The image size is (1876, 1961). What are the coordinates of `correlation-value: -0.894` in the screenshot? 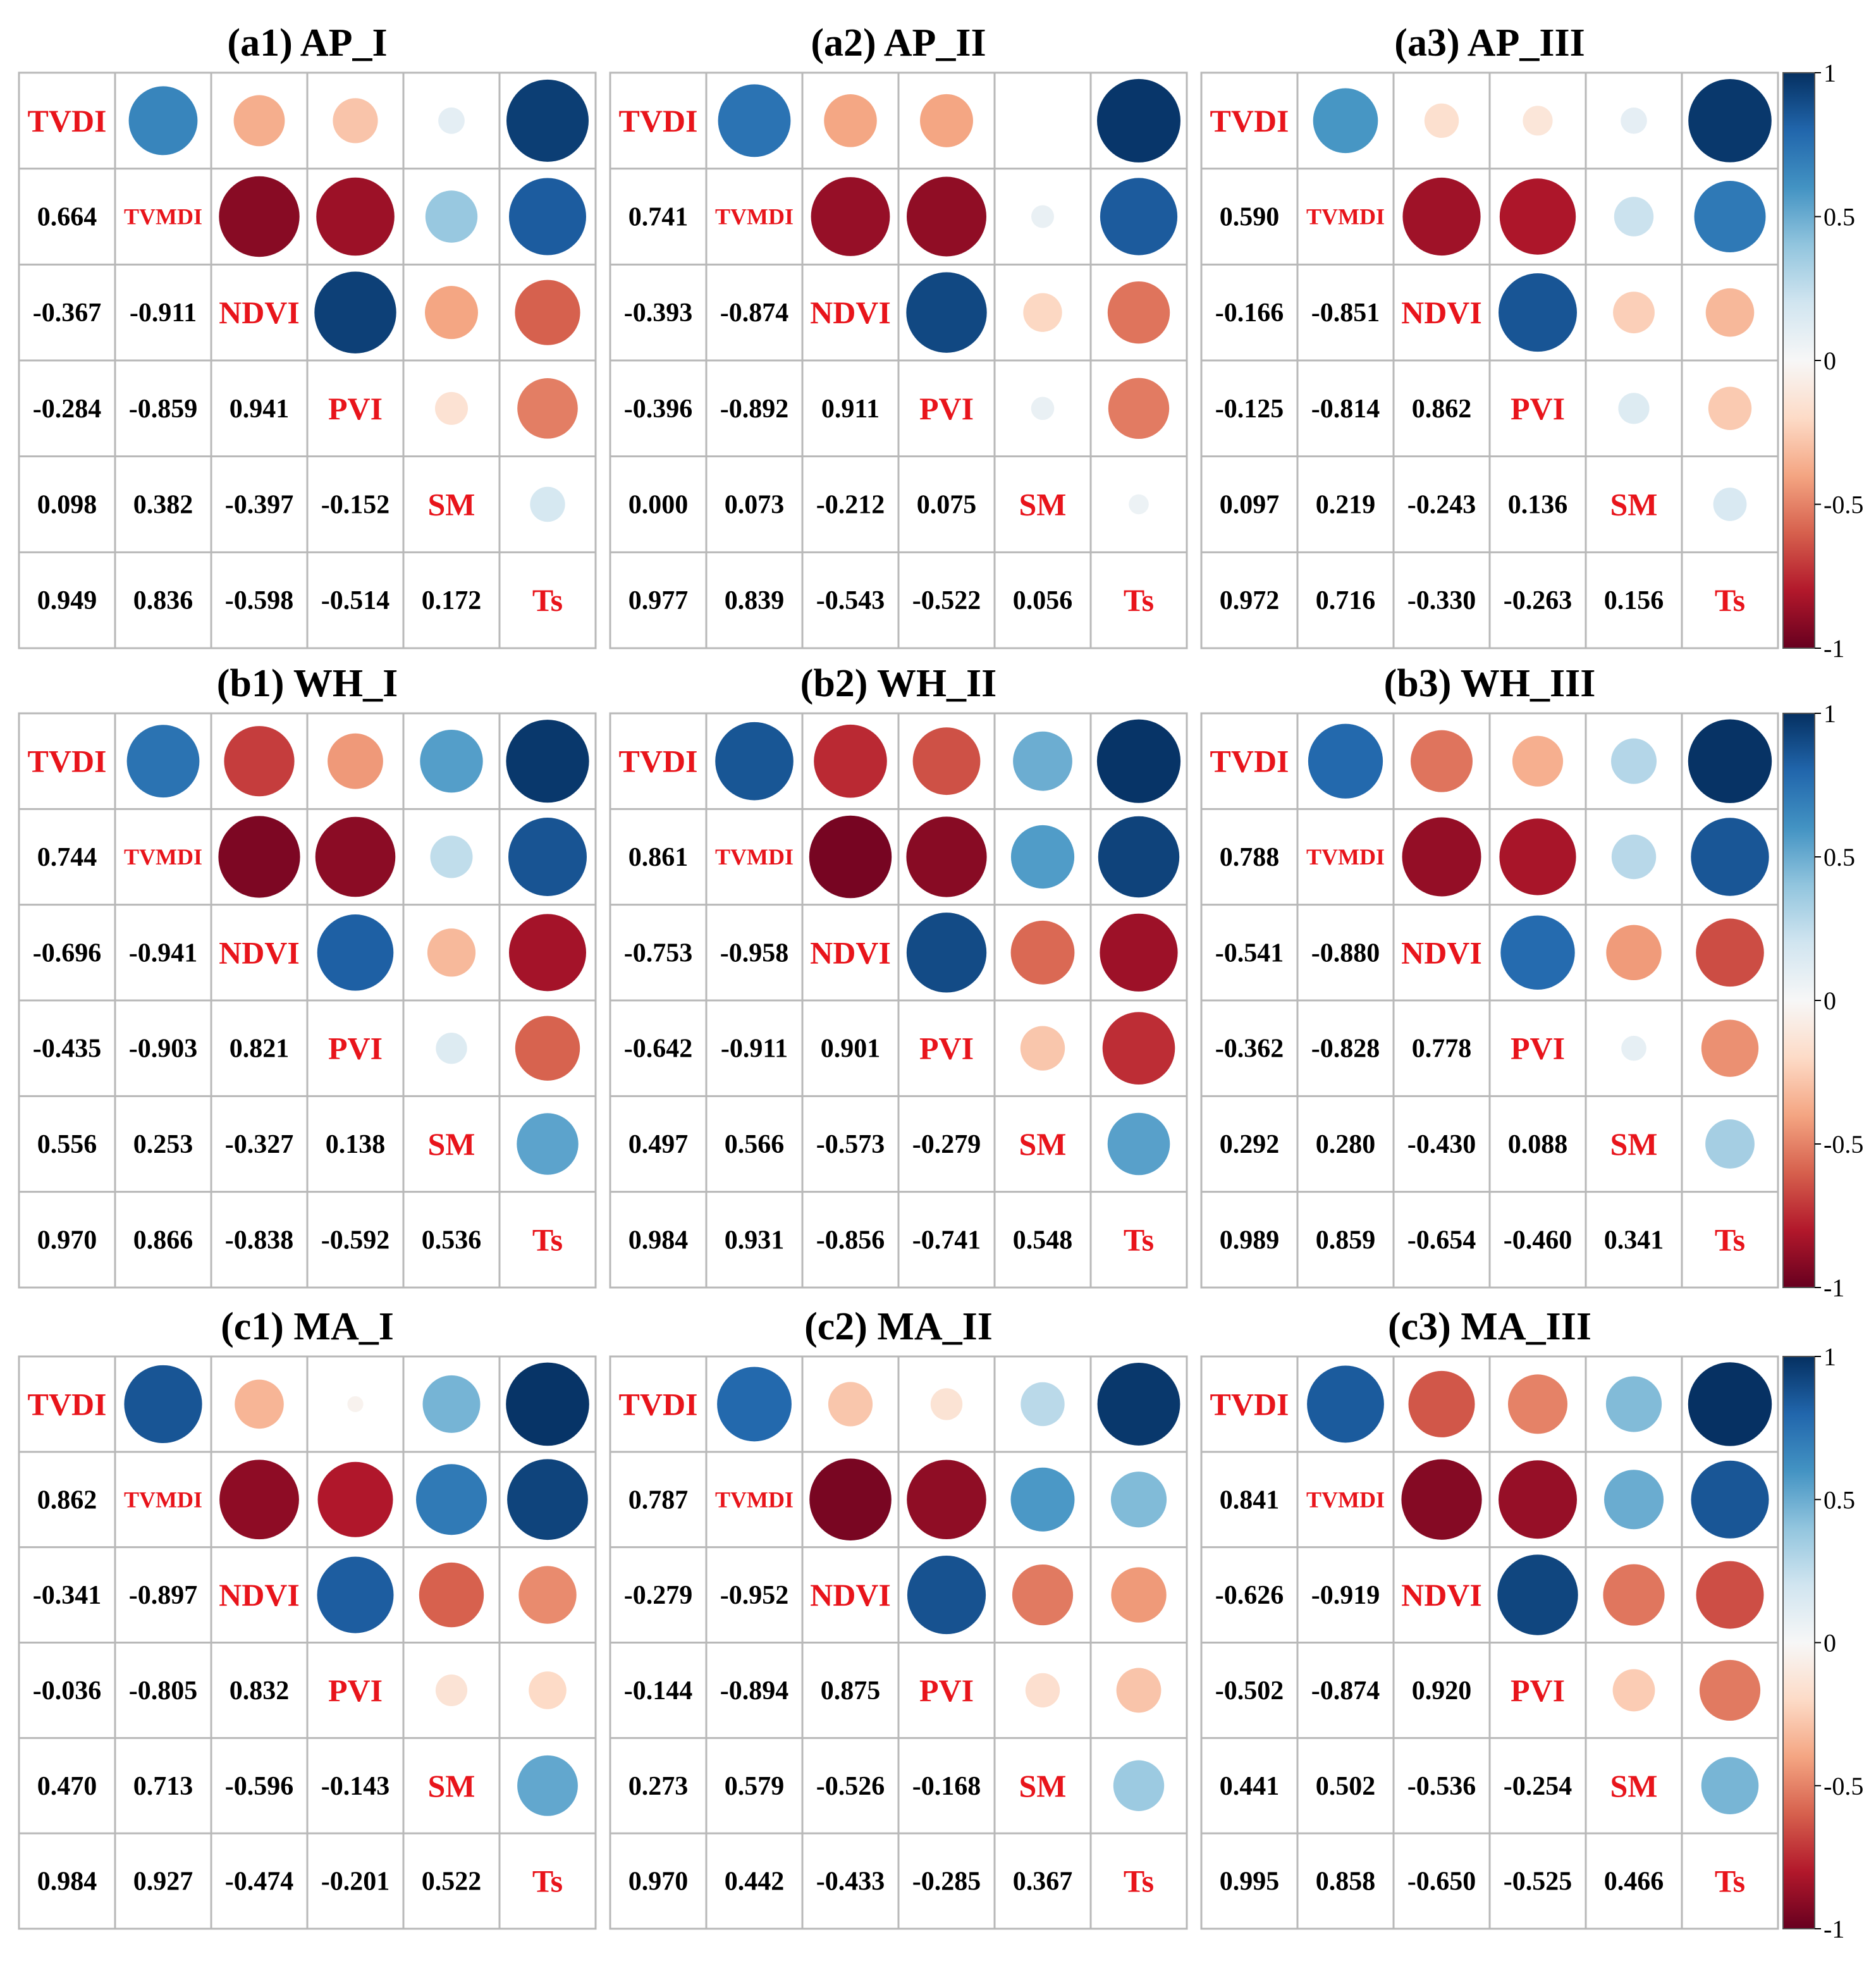 It's located at (754, 1691).